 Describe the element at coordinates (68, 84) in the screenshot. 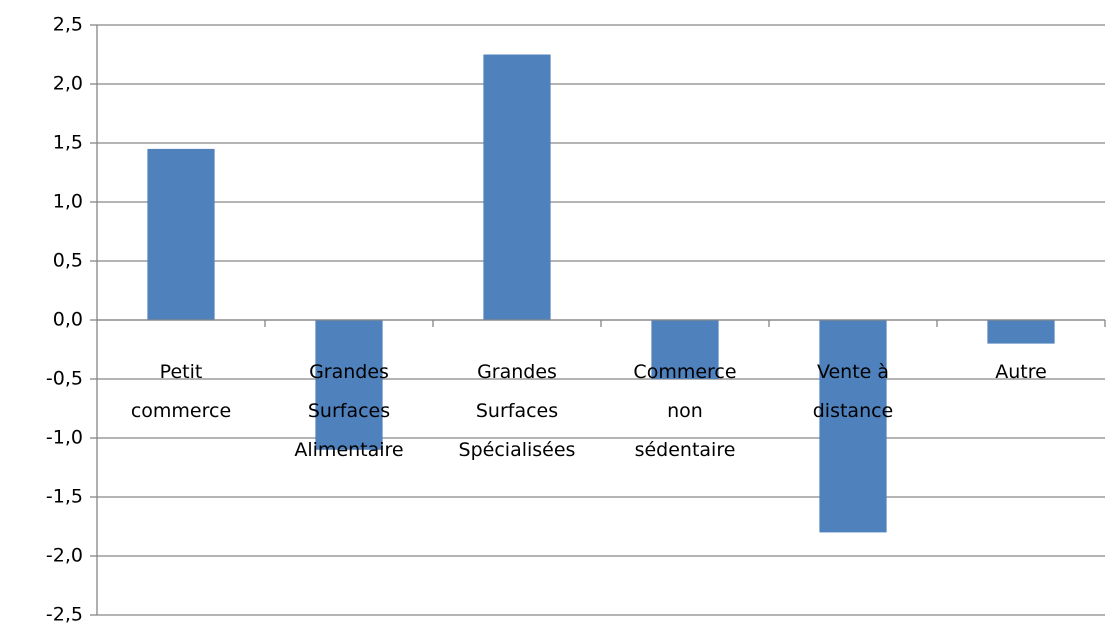

I see `y-tick-label: 2,0` at that location.